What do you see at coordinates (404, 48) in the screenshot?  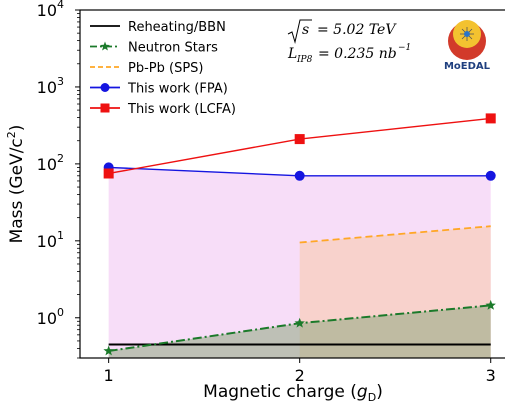 I see `luminosity-superscript: −1` at bounding box center [404, 48].